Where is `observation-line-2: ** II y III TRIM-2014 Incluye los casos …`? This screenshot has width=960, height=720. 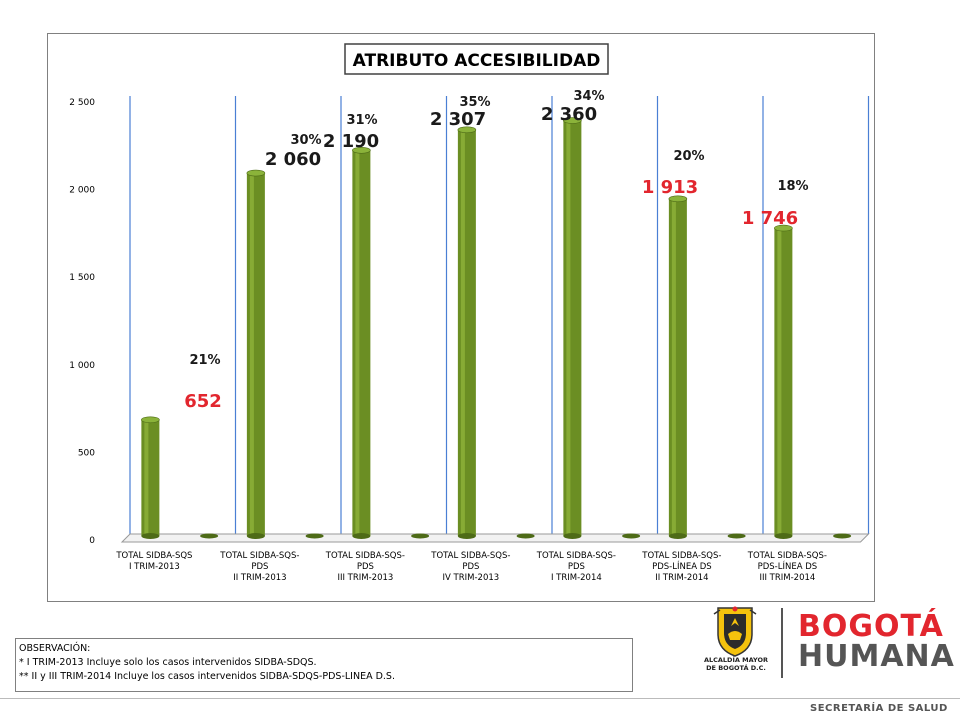
observation-line-2: ** II y III TRIM-2014 Incluye los casos … is located at coordinates (207, 676).